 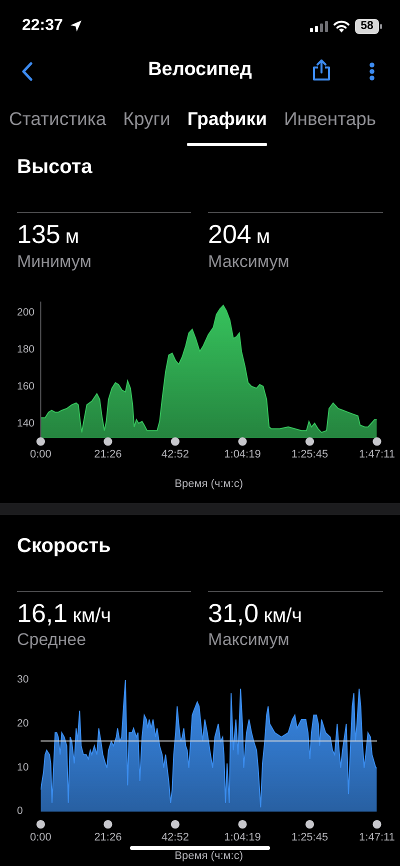 I want to click on text: Графики, so click(x=227, y=118).